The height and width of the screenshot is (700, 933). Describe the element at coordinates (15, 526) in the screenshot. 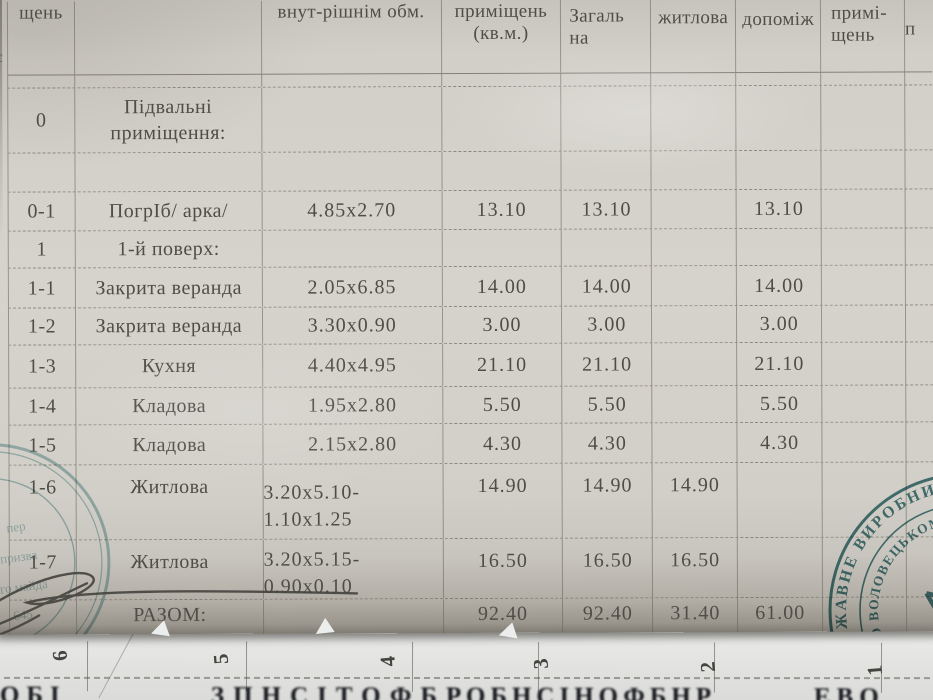

I see `stamp-fragment: пер` at that location.